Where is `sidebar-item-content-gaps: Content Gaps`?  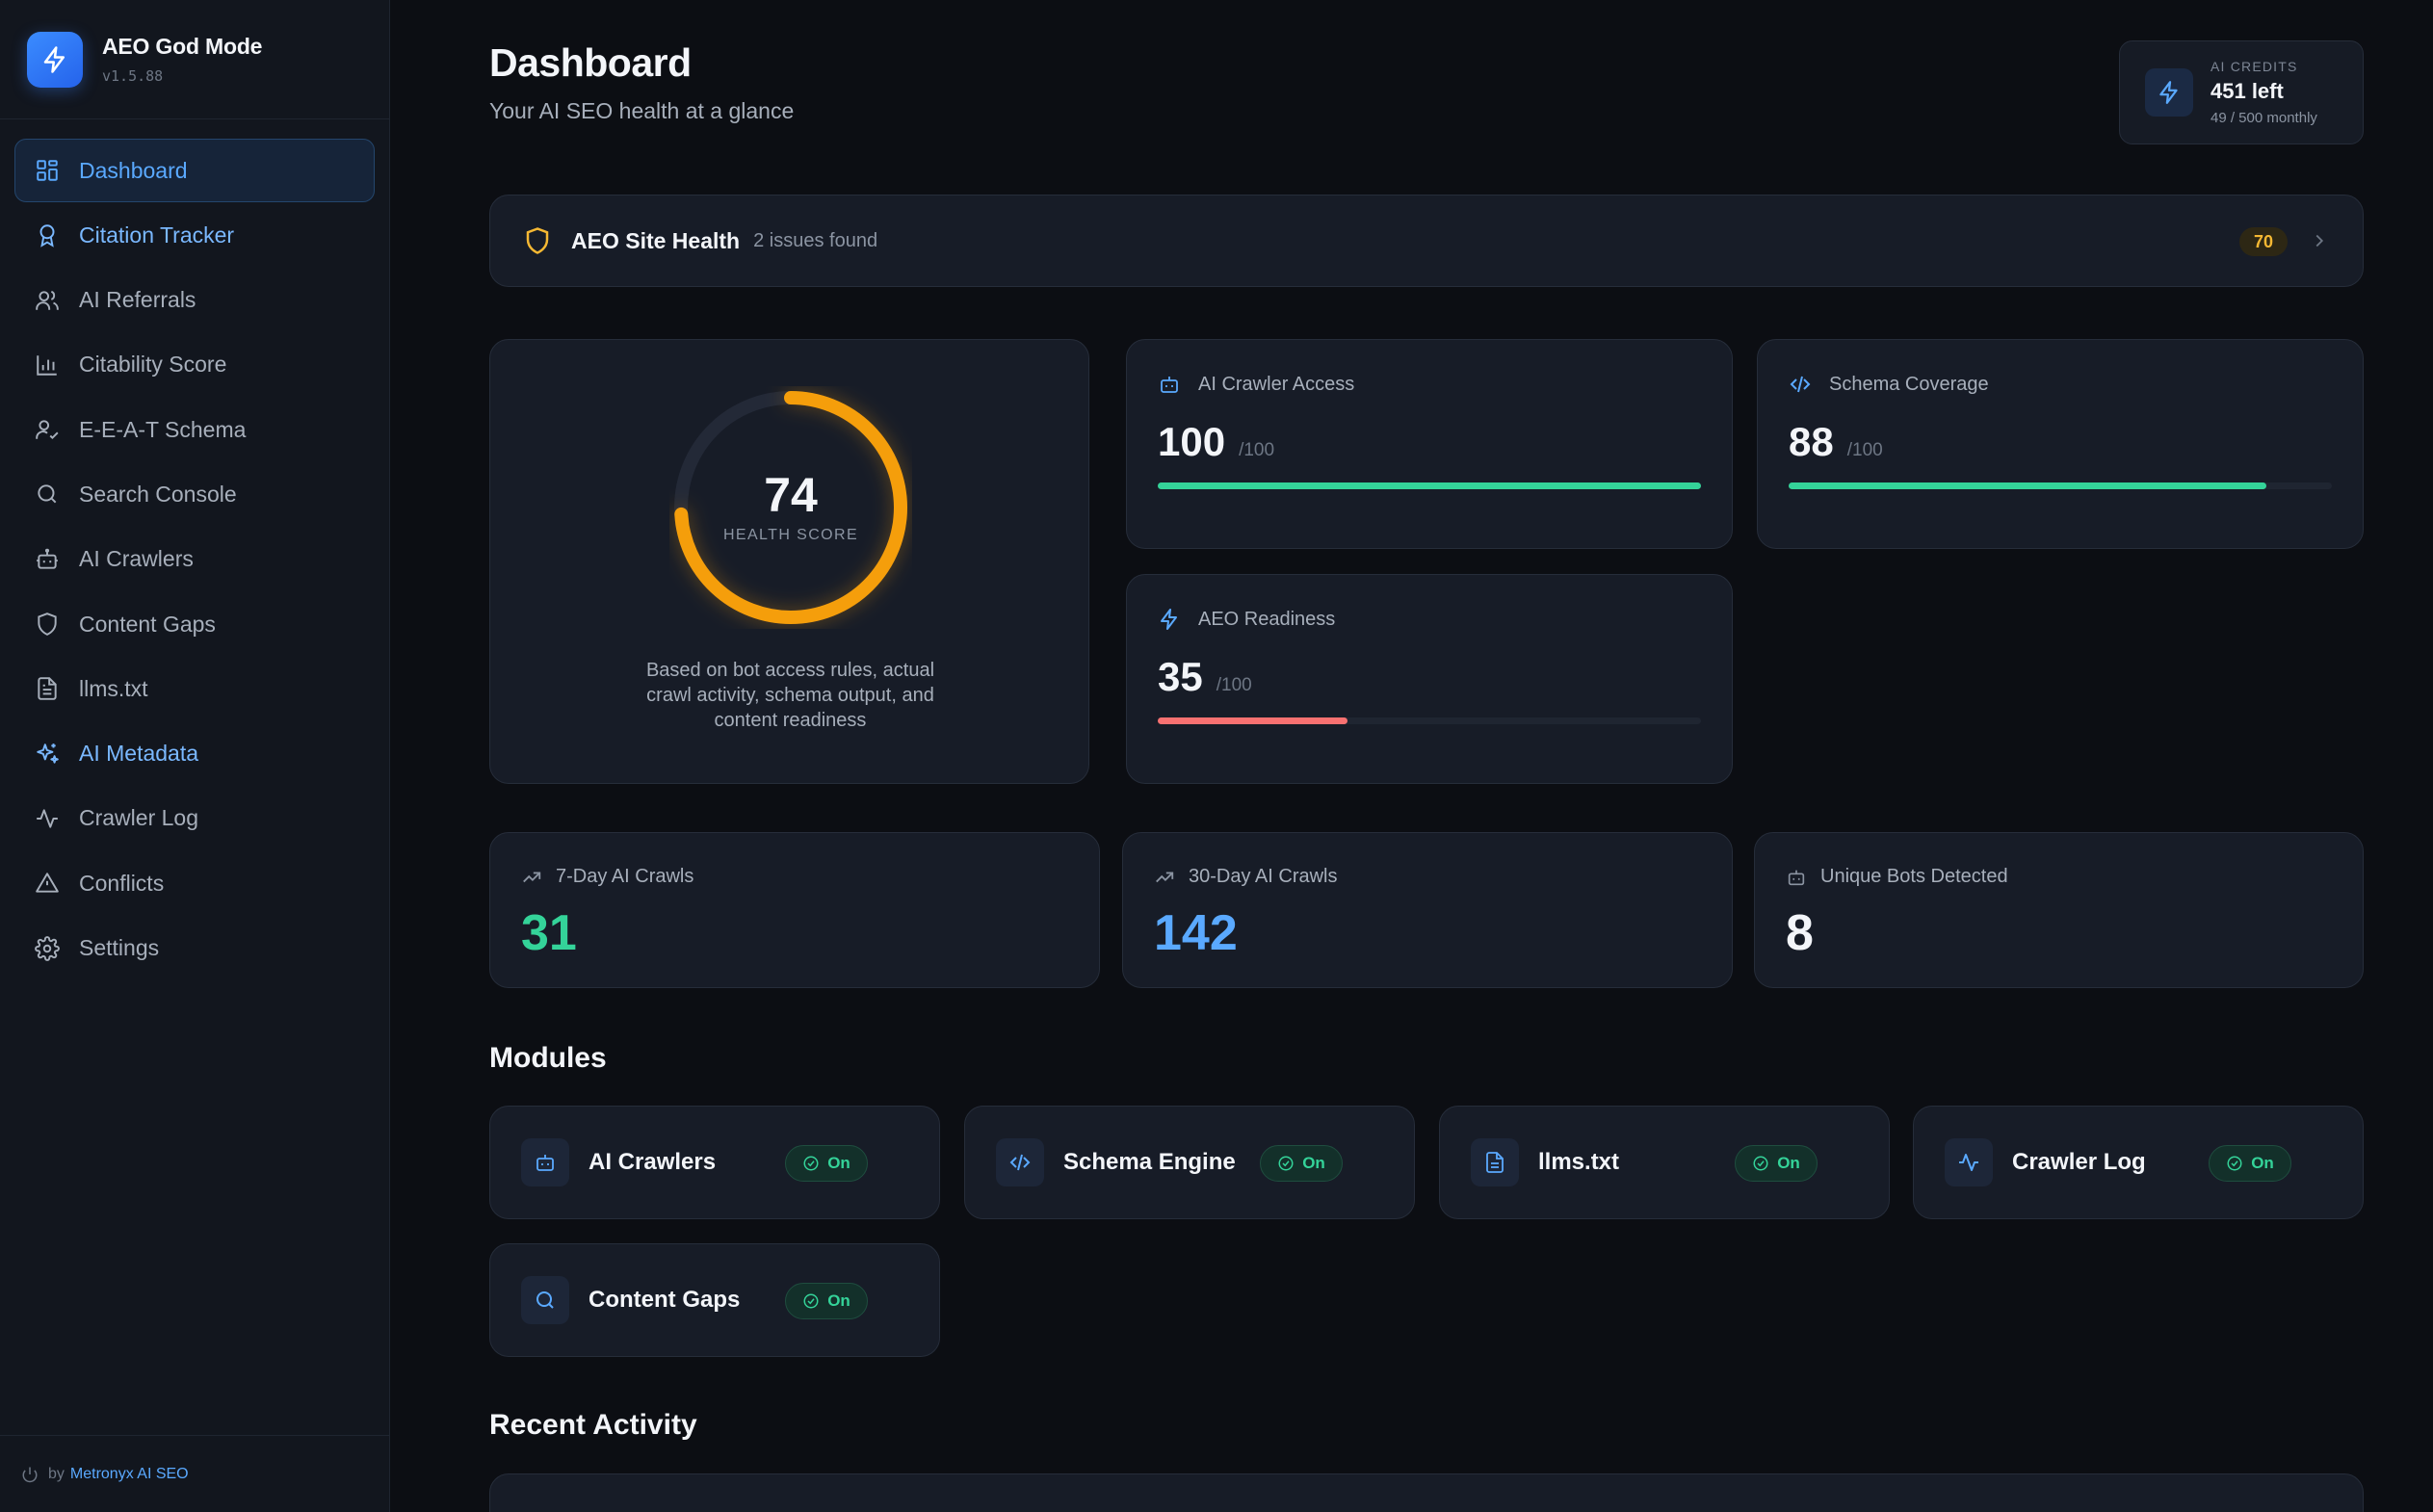
sidebar-item-content-gaps: Content Gaps is located at coordinates (194, 624).